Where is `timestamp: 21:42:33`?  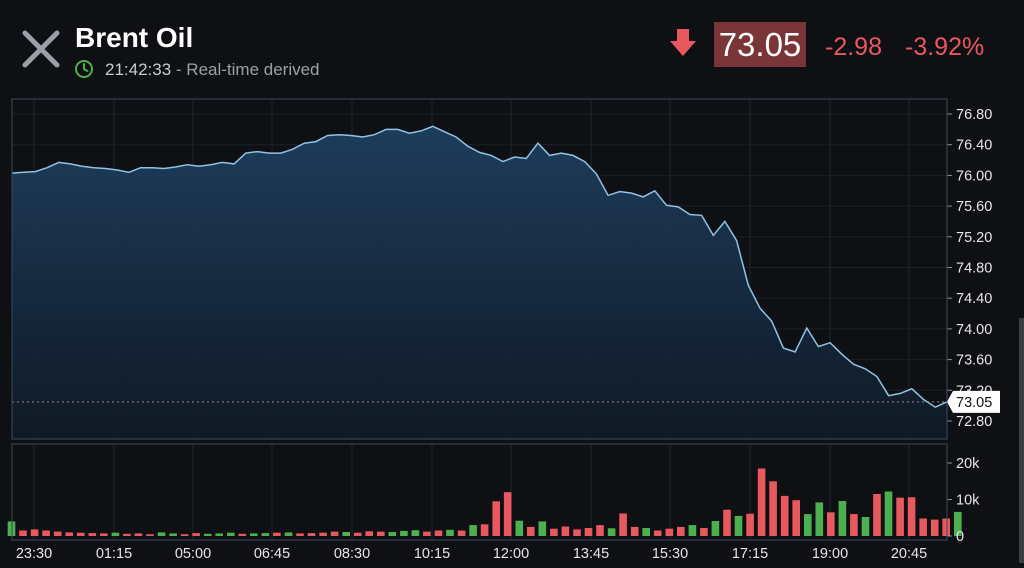
timestamp: 21:42:33 is located at coordinates (138, 69).